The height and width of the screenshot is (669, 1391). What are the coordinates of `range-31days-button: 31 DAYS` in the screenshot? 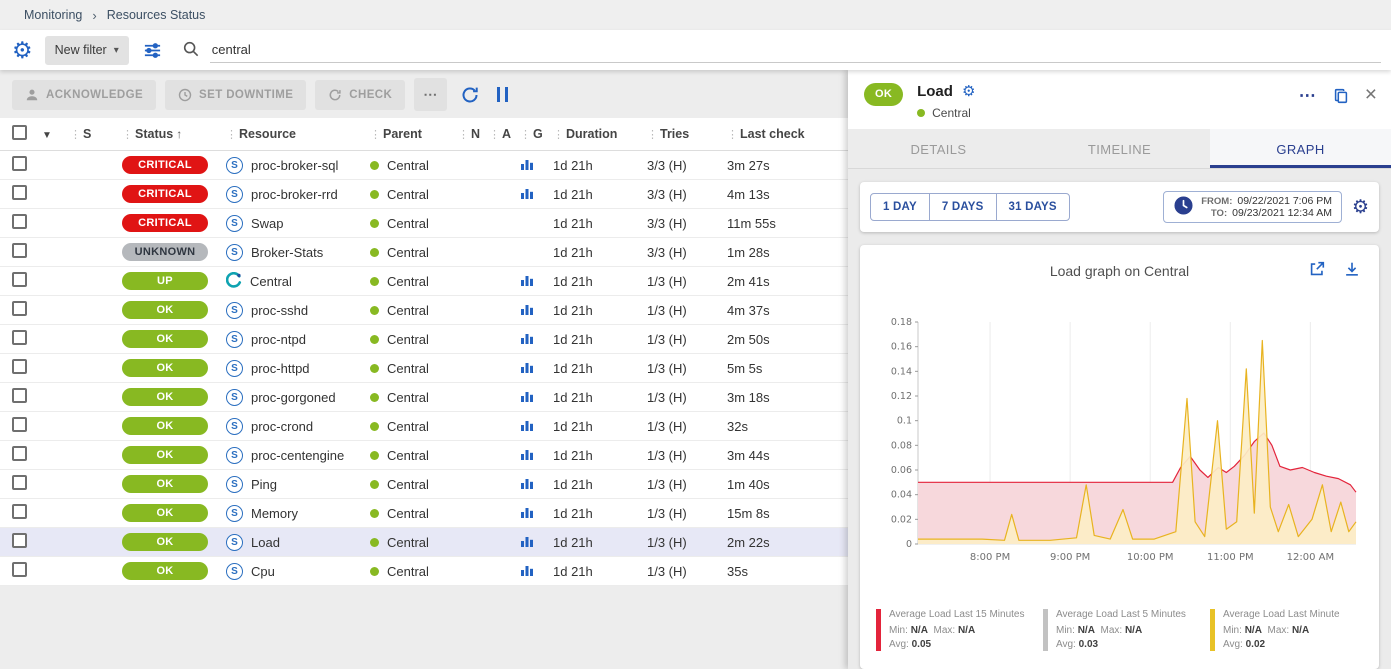 It's located at (1032, 207).